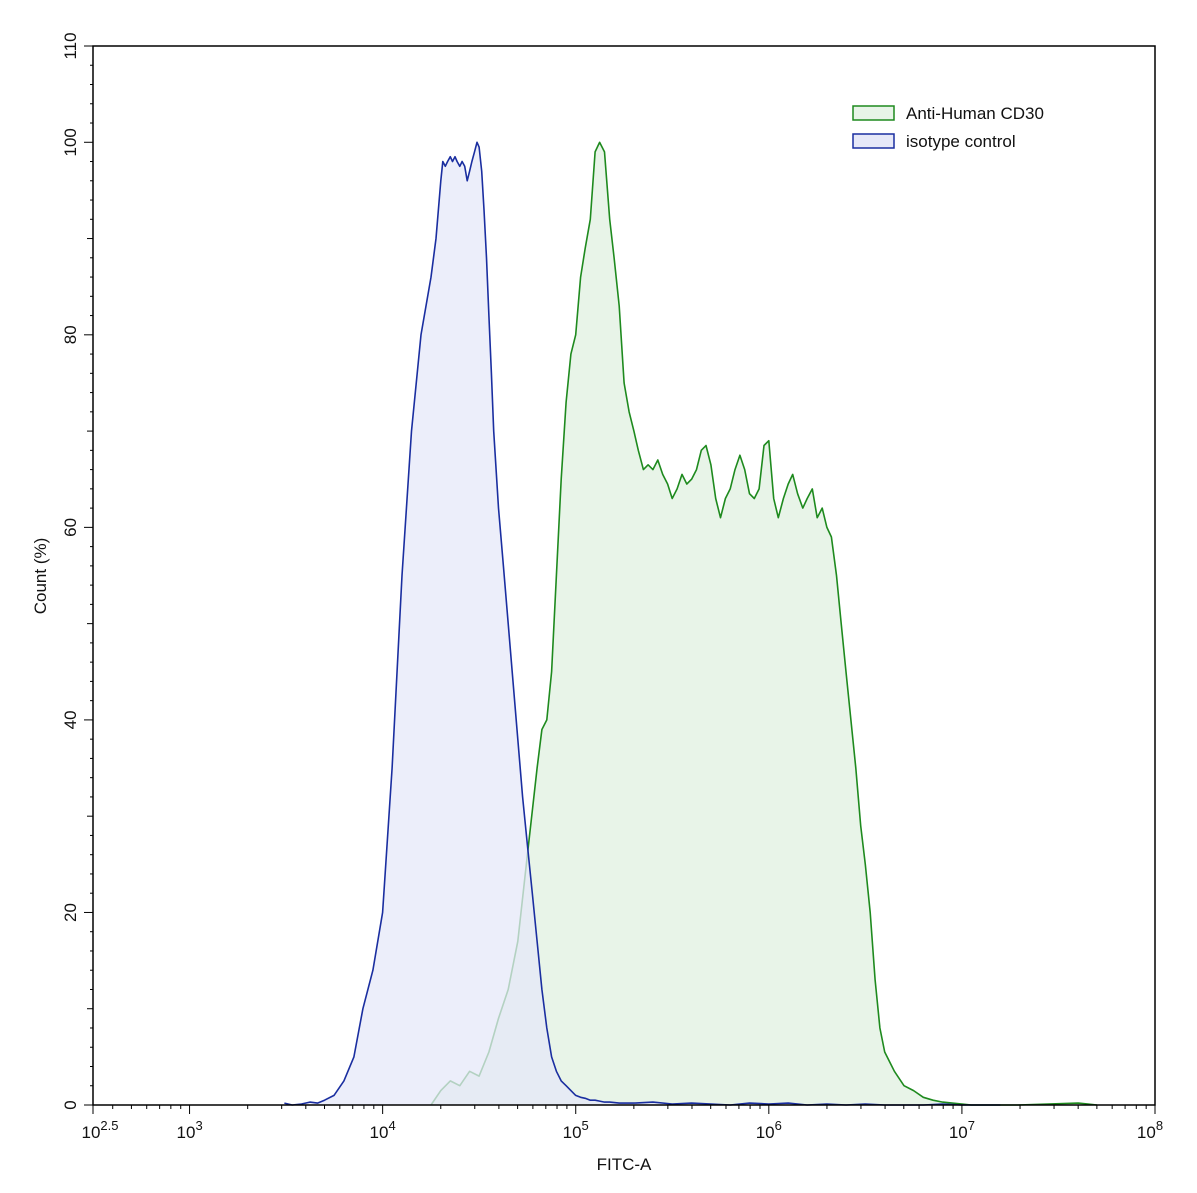  I want to click on legend-label-isotype-control: isotype control, so click(961, 141).